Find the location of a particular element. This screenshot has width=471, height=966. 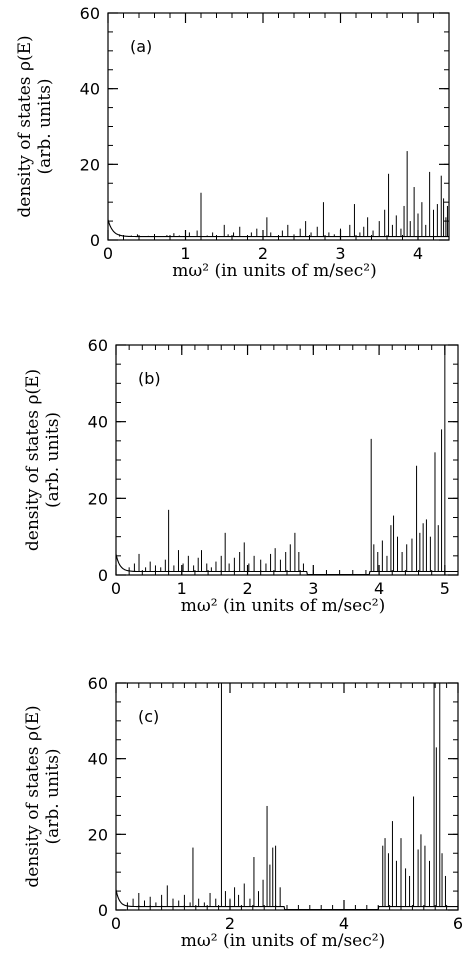

x-tick-label: 5 is located at coordinates (445, 588).